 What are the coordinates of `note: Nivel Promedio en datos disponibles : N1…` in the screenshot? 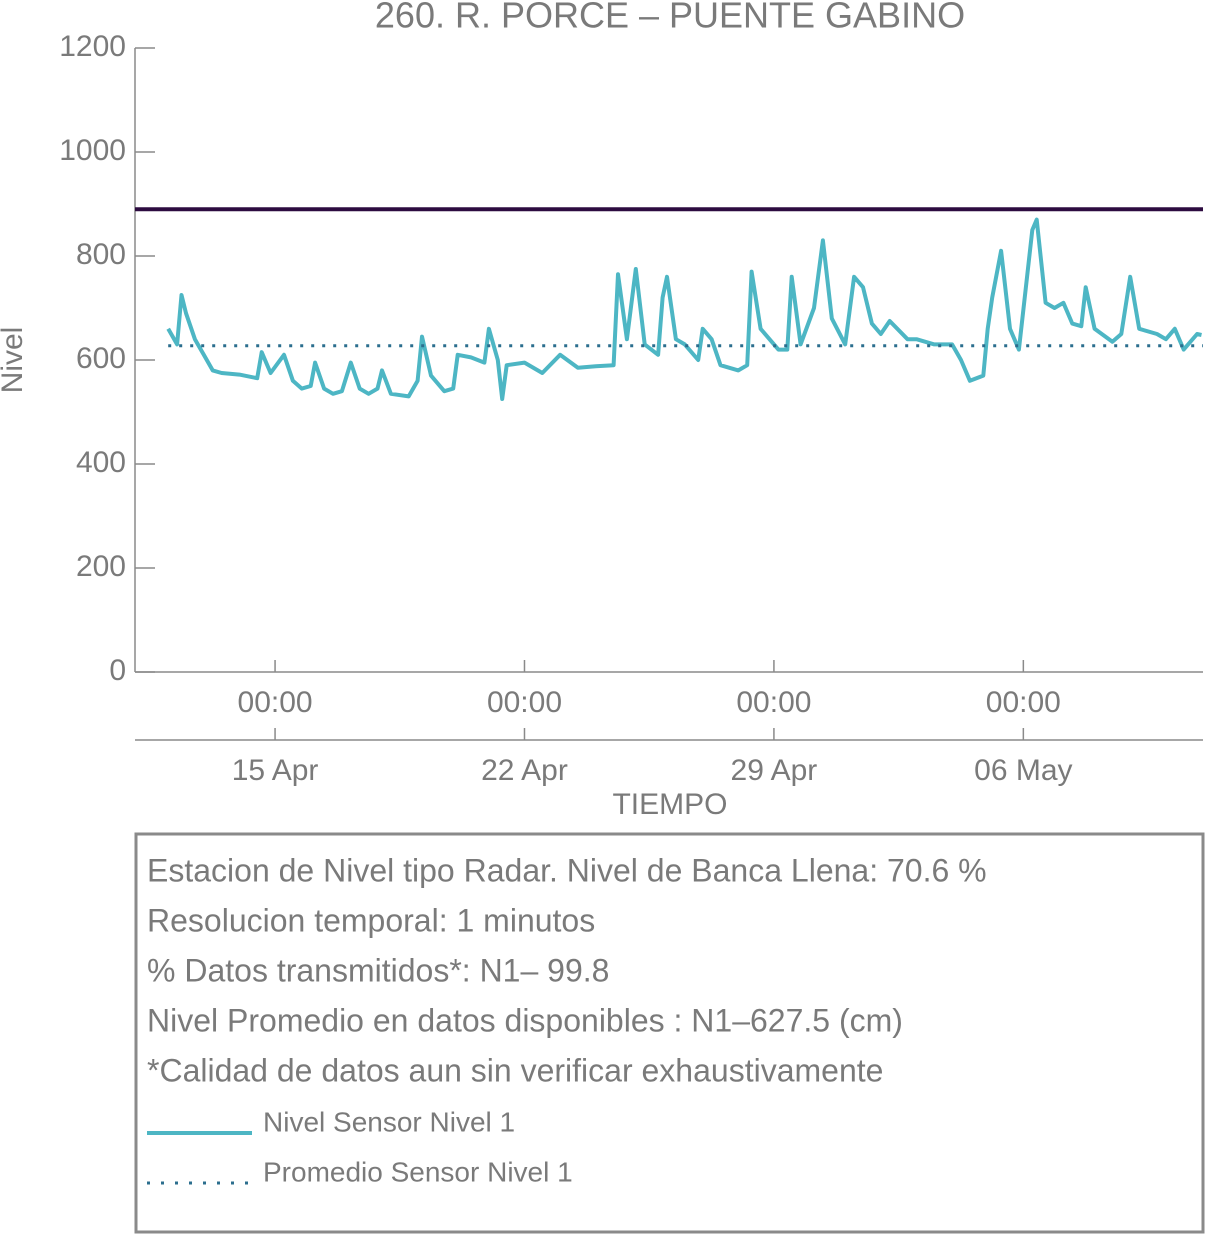 It's located at (525, 1020).